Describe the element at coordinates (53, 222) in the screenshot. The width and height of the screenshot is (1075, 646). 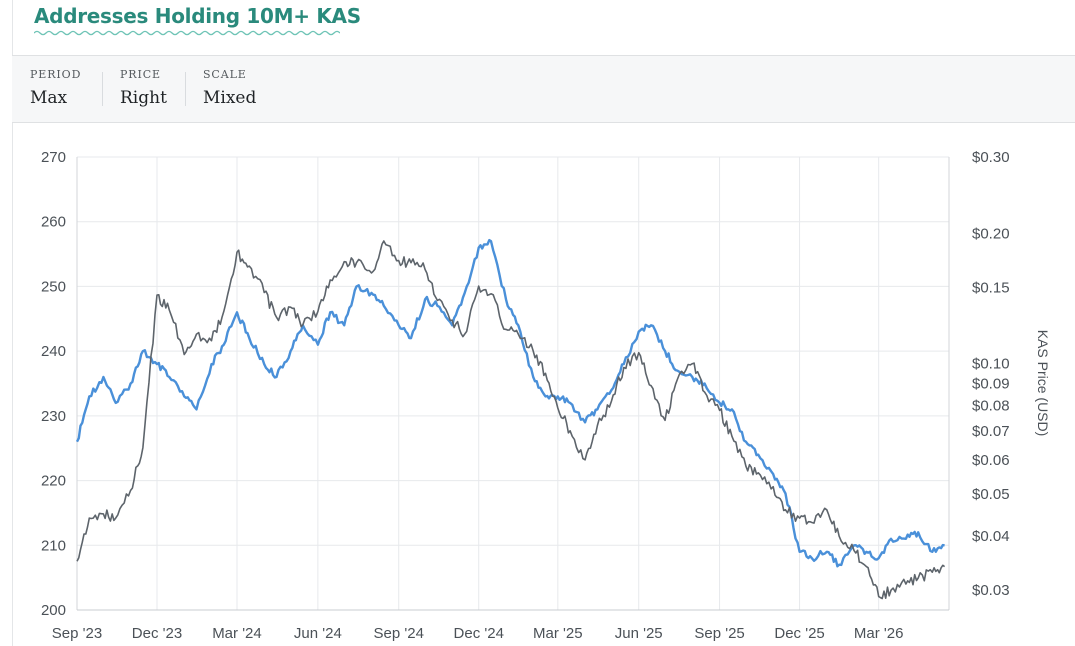
I see `y-tick-label: 260` at that location.